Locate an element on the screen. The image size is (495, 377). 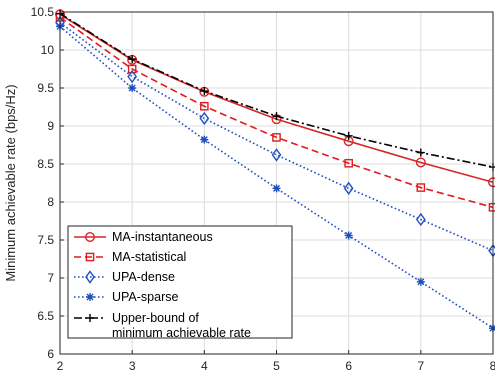
y-tick-label: 10 is located at coordinates (48, 50).